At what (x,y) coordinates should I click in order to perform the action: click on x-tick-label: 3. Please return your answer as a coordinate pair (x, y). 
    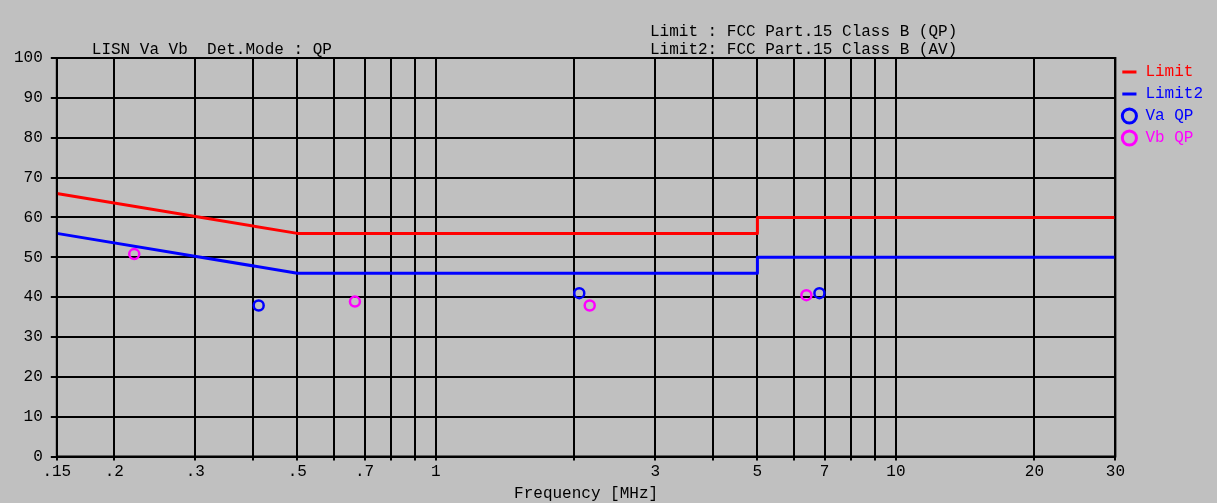
    Looking at the image, I should click on (655, 472).